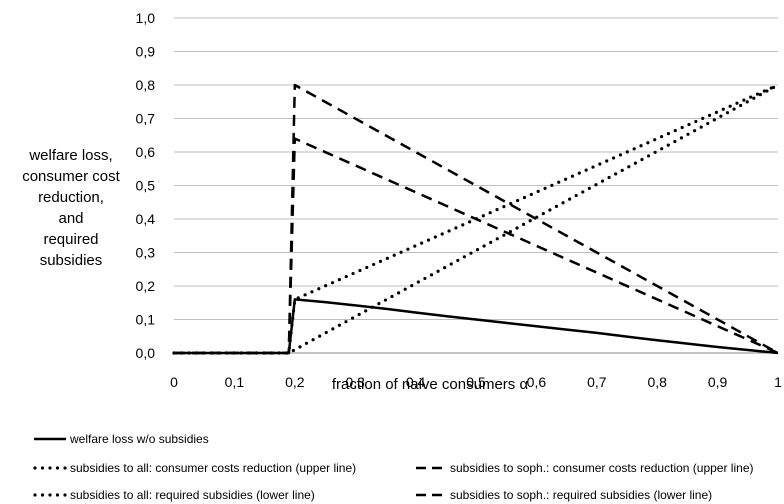 The width and height of the screenshot is (784, 504). What do you see at coordinates (430, 384) in the screenshot?
I see `x-axis-title: fraction of naive consumers α` at bounding box center [430, 384].